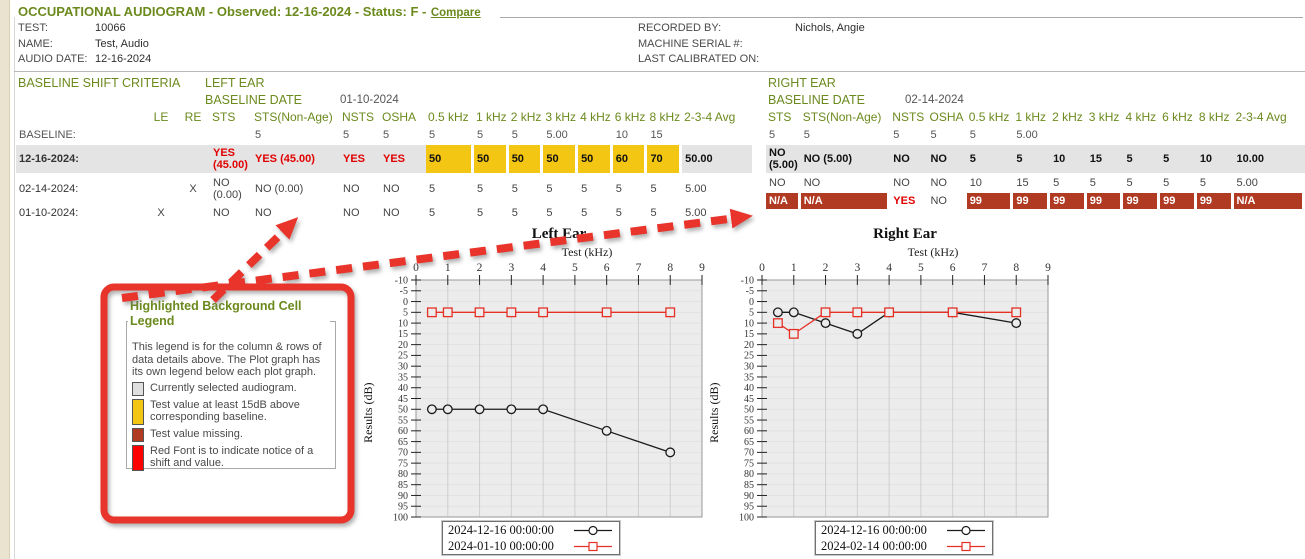  Describe the element at coordinates (501, 545) in the screenshot. I see `plot-legend-label: 2024-01-10 00:00:00` at that location.